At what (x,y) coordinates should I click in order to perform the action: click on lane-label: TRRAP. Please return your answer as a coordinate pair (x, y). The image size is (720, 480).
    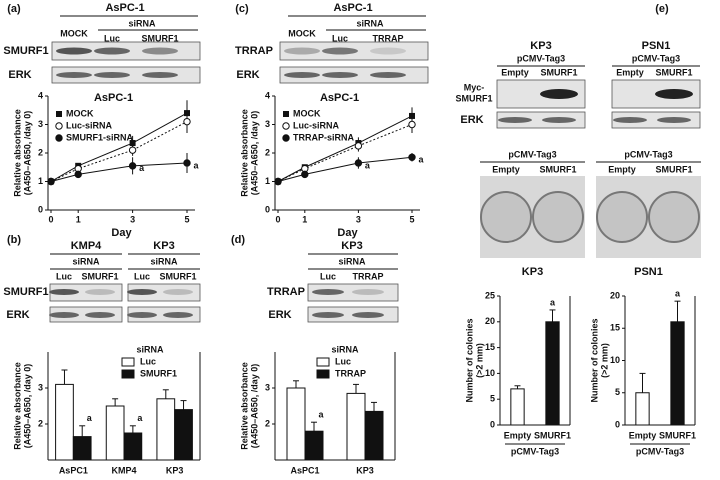
    Looking at the image, I should click on (368, 276).